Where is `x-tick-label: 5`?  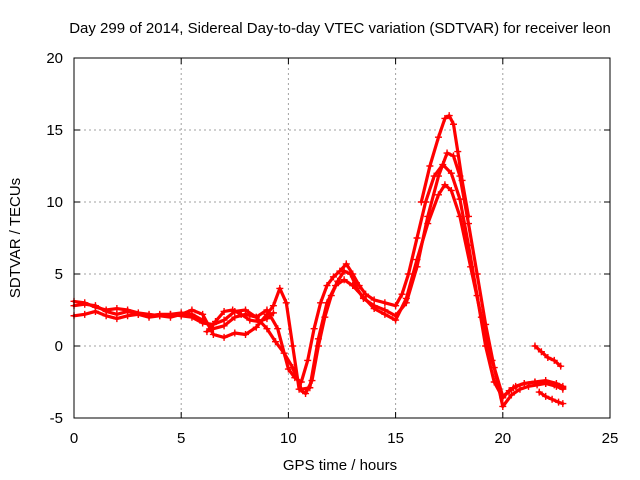
x-tick-label: 5 is located at coordinates (181, 438).